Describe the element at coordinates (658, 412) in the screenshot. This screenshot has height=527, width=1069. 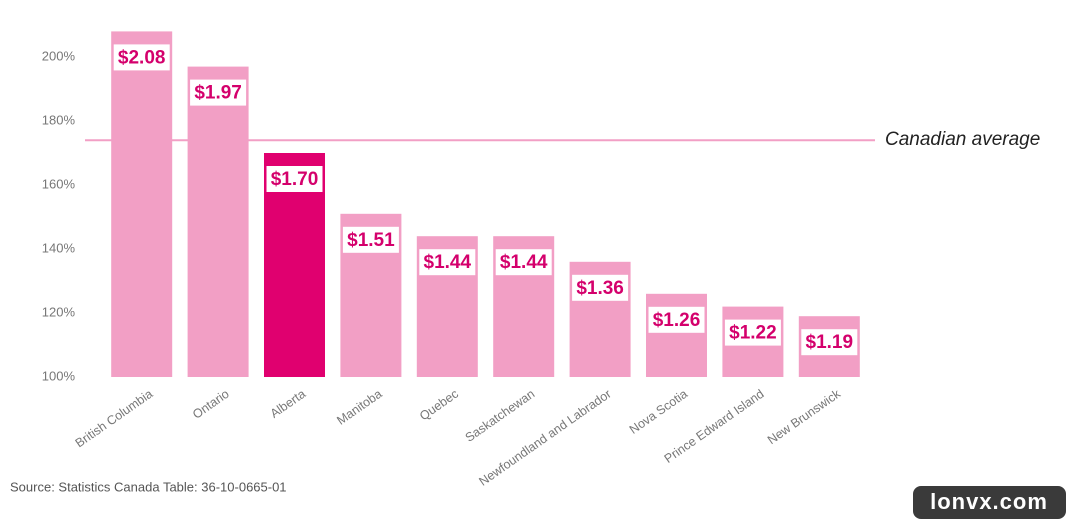
I see `x-tick-label: Nova Scotia` at that location.